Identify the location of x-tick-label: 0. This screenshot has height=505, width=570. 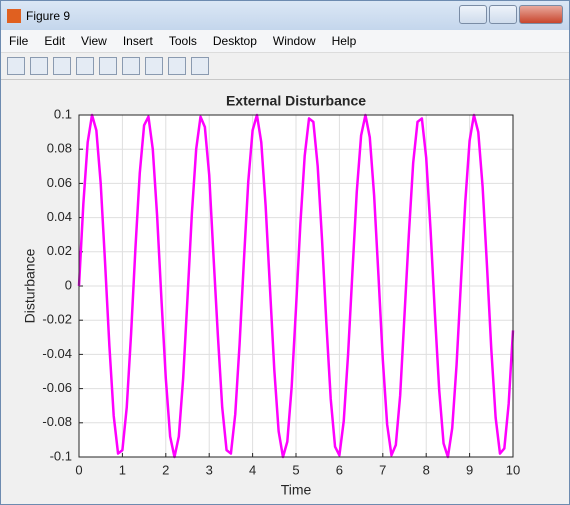
(78, 469).